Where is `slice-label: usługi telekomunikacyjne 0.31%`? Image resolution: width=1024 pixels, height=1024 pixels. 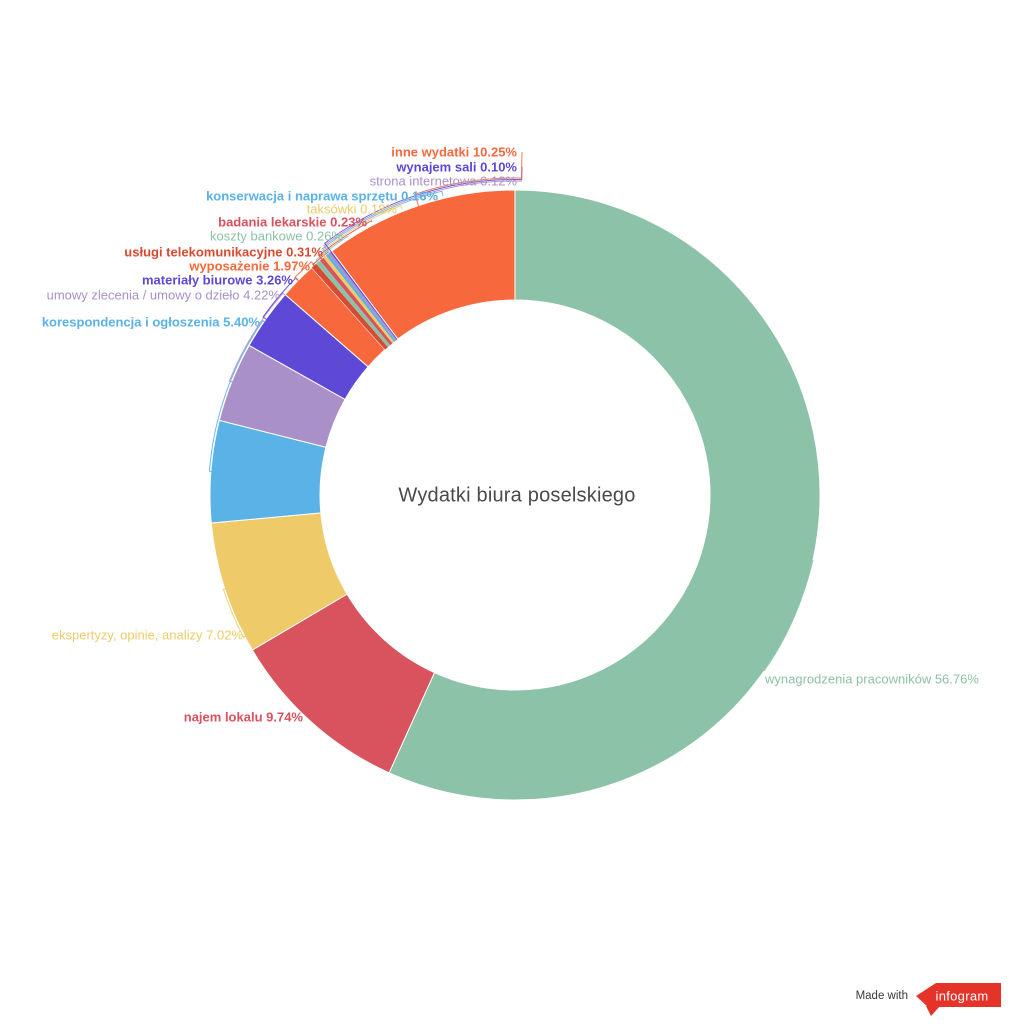
slice-label: usługi telekomunikacyjne 0.31% is located at coordinates (223, 252).